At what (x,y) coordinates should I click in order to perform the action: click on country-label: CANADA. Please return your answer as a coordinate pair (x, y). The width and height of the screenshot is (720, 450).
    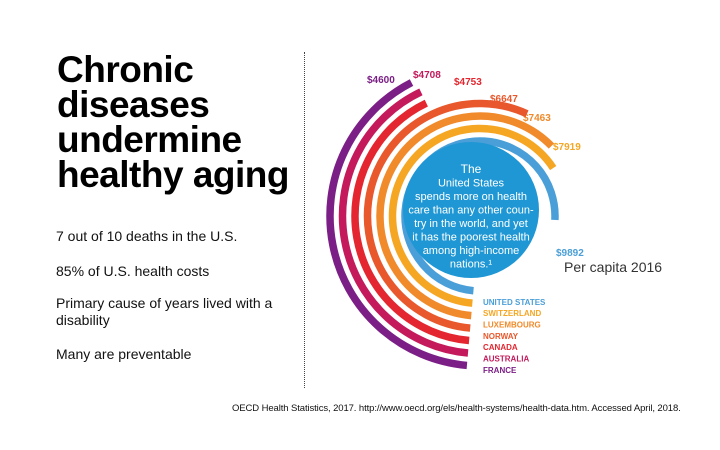
    Looking at the image, I should click on (500, 347).